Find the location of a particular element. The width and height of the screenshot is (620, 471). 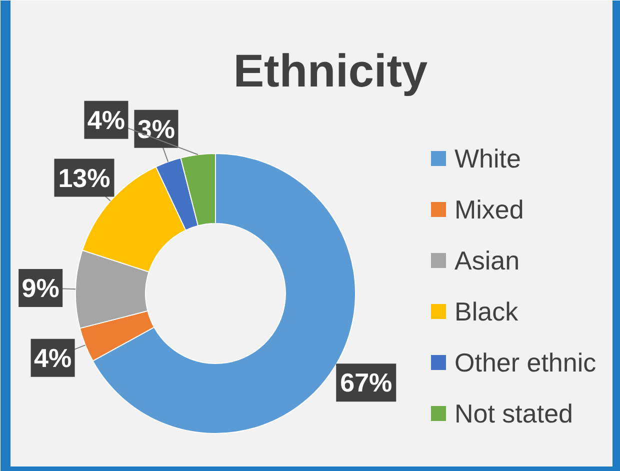

data-label: 9% is located at coordinates (41, 288).